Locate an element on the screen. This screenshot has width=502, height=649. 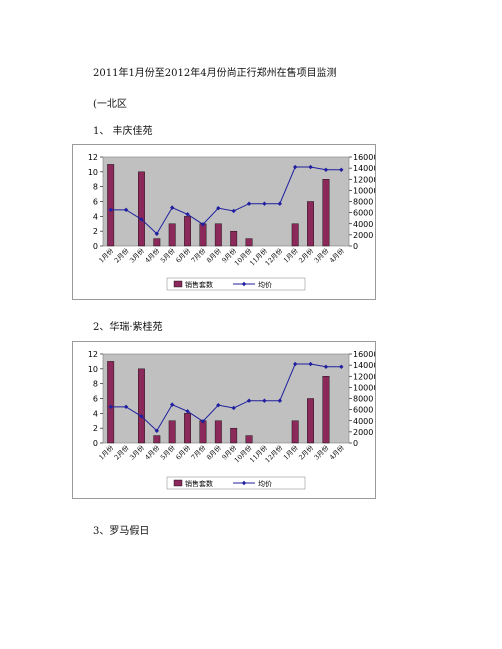
document-title: 2011年1月份至2012年4月份尚正行郑州在售项目监测 is located at coordinates (215, 73).